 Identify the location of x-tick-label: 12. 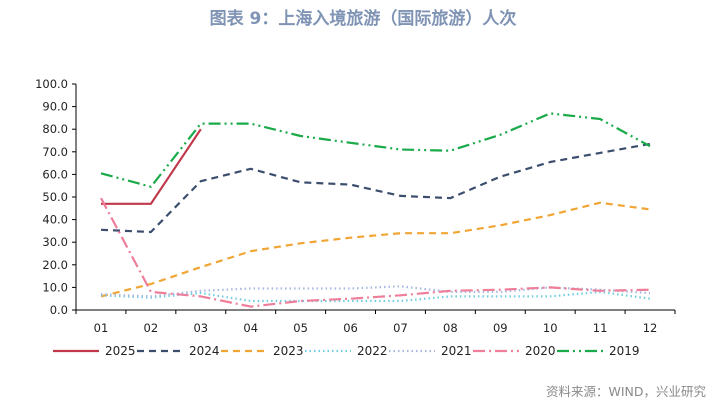
(650, 328).